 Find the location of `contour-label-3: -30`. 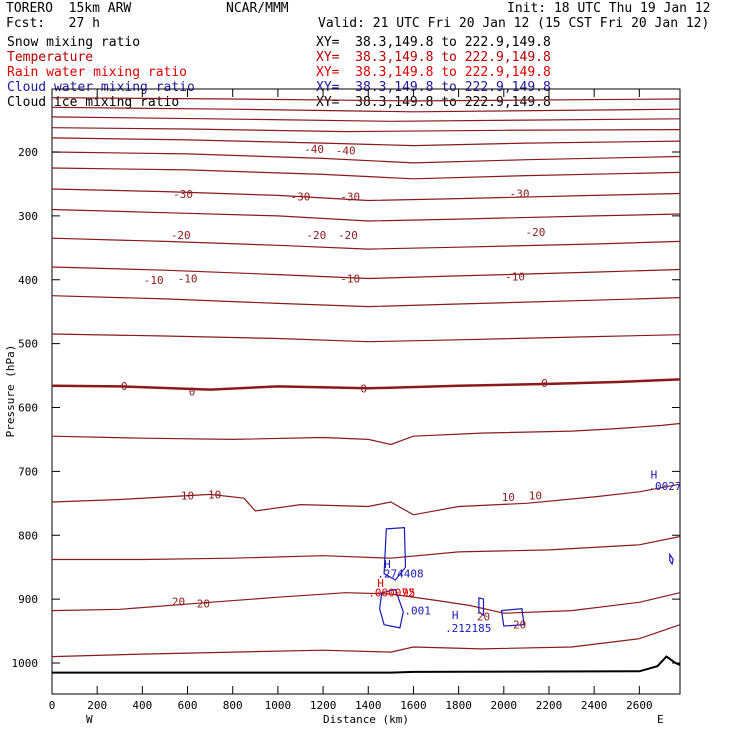

contour-label-3: -30 is located at coordinates (301, 197).